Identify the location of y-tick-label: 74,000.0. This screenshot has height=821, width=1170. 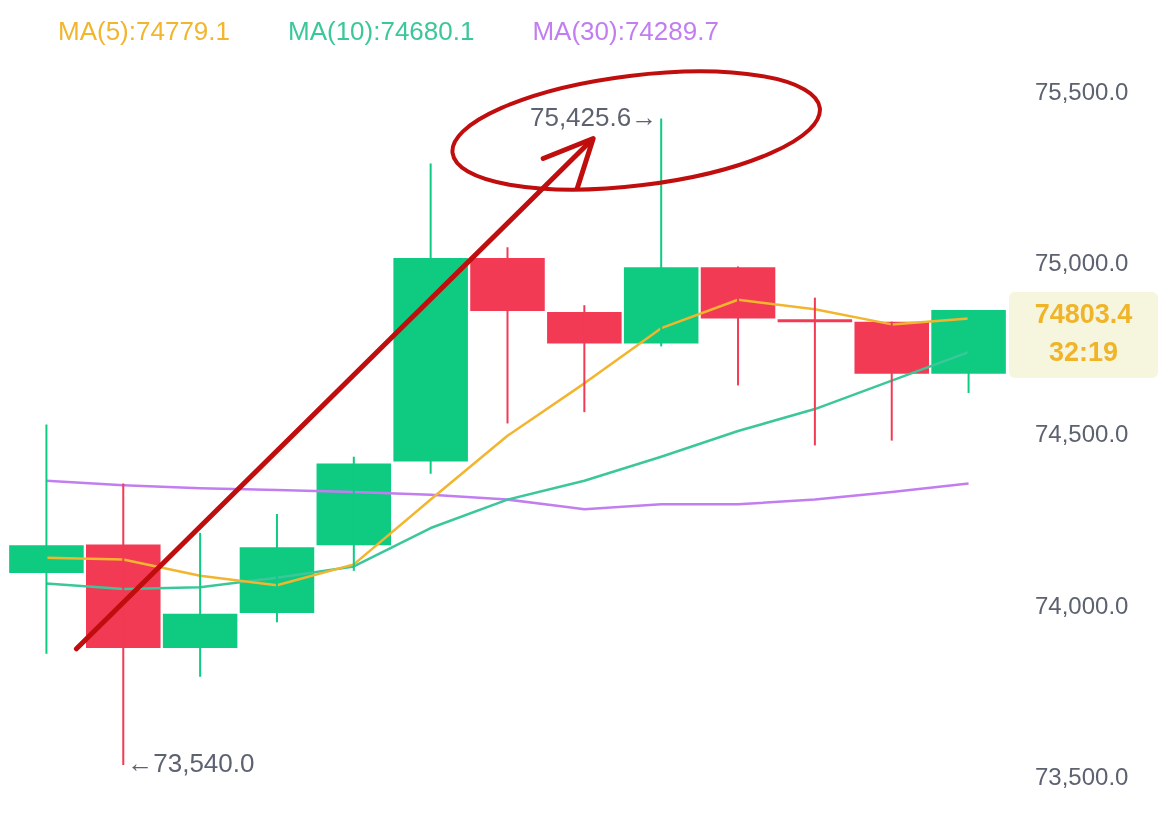
(1082, 605).